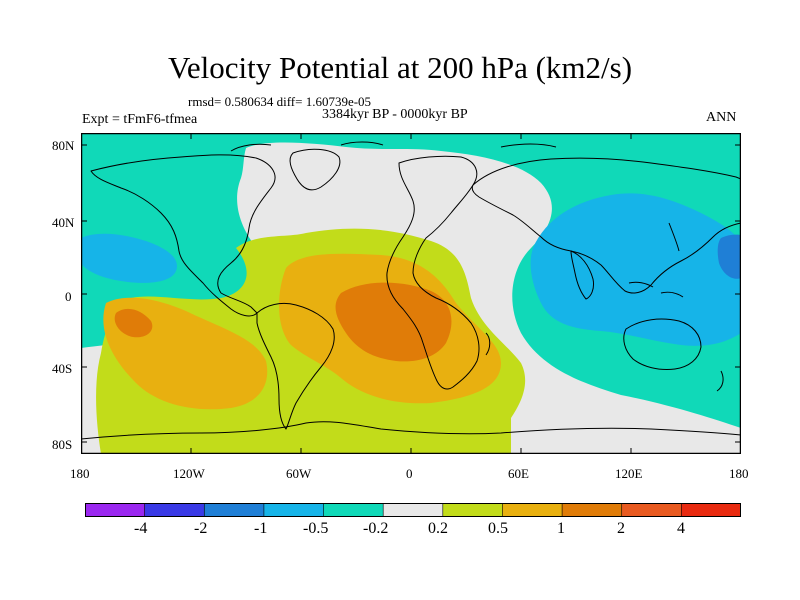  I want to click on x-tick-180w: 180, so click(80, 473).